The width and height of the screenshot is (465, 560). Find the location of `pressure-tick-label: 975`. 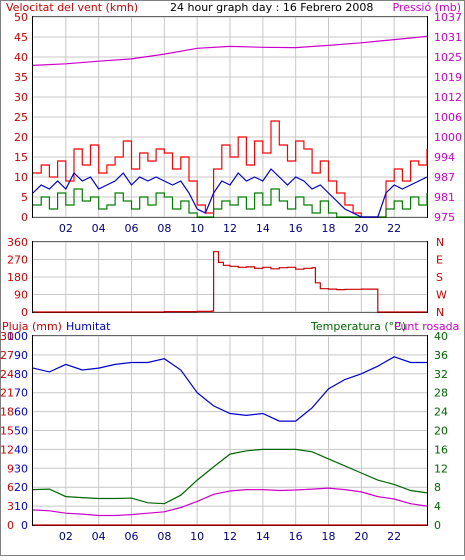

pressure-tick-label: 975 is located at coordinates (444, 217).